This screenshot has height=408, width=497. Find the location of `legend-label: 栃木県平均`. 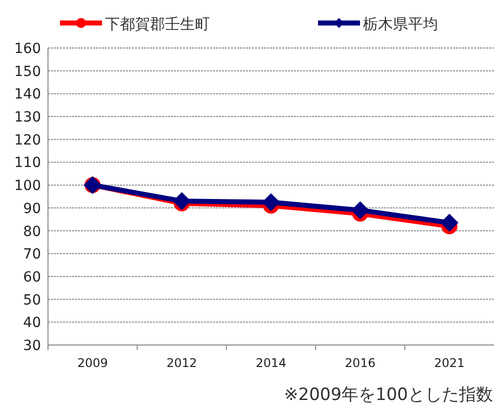

legend-label: 栃木県平均 is located at coordinates (400, 24).